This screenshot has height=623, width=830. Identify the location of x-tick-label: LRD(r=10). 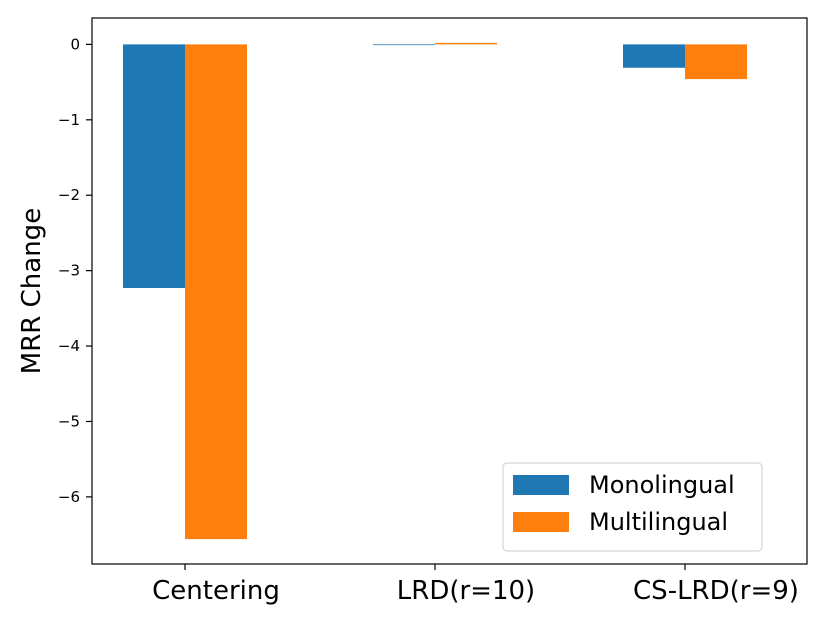
(466, 591).